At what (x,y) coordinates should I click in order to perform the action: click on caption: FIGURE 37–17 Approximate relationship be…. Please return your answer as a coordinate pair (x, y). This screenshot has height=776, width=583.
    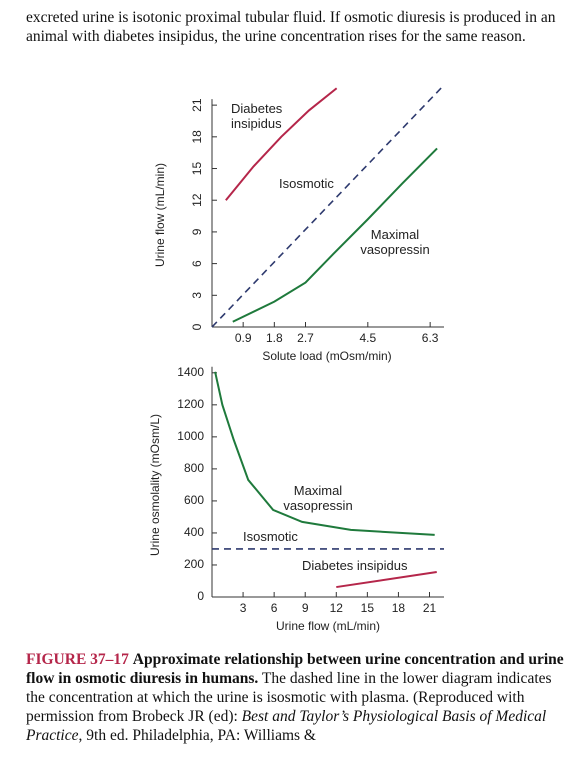
    Looking at the image, I should click on (298, 697).